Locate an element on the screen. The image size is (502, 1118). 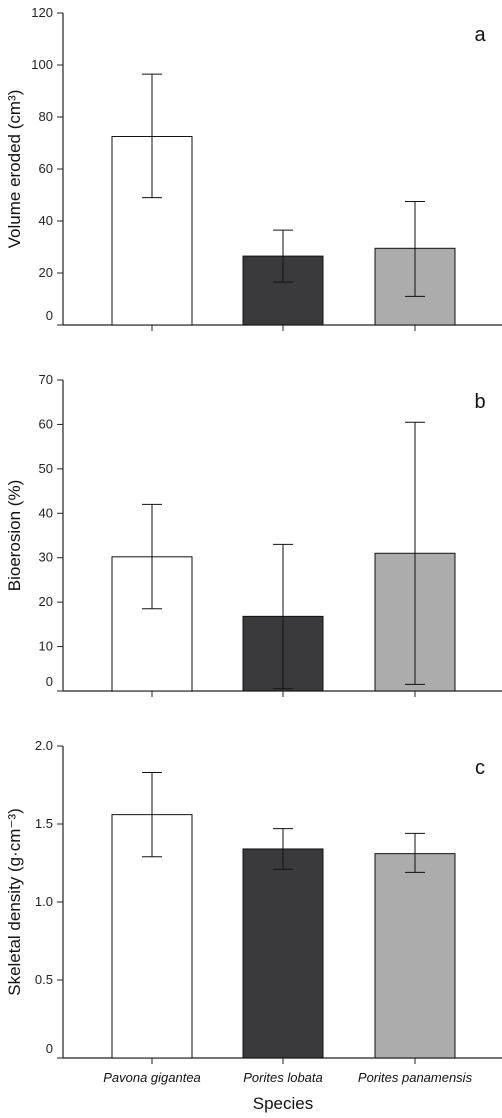
y-tick-label: 1.5 is located at coordinates (44, 823).